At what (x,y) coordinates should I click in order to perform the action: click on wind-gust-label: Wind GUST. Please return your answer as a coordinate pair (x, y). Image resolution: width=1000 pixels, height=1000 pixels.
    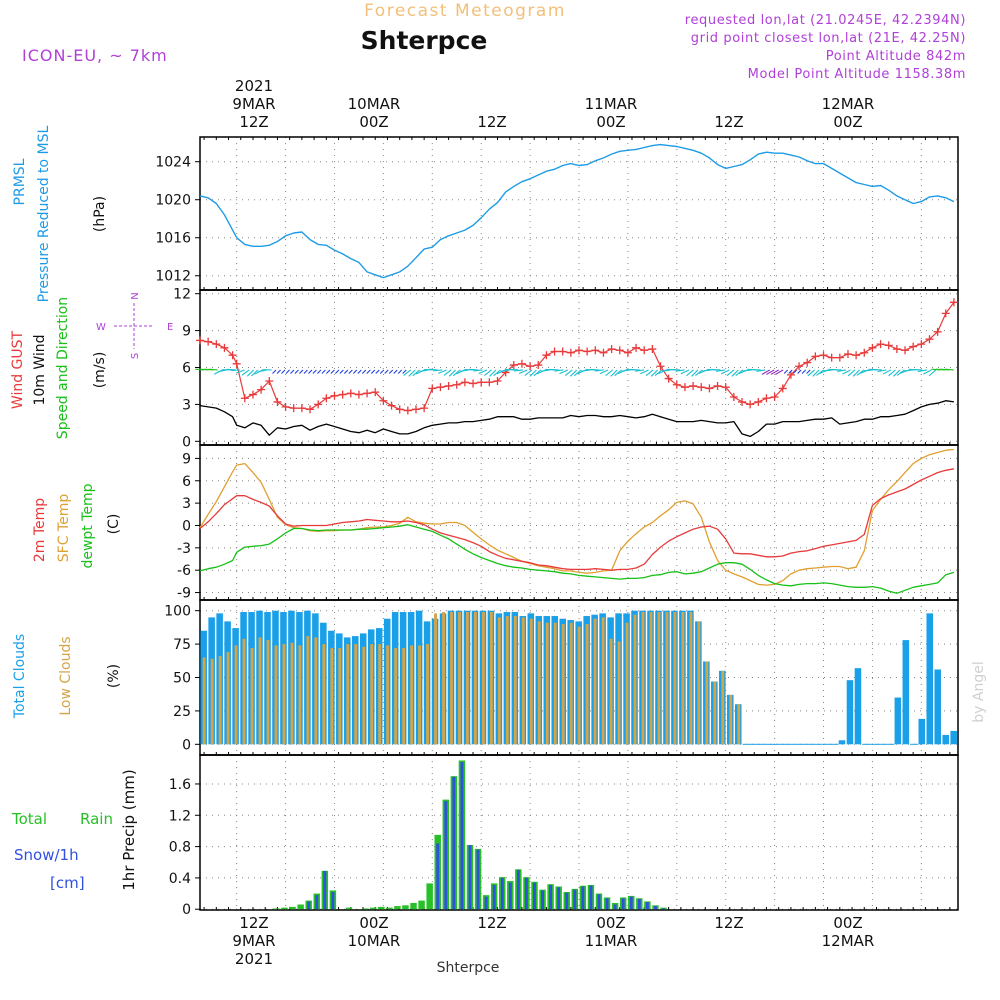
    Looking at the image, I should click on (18, 369).